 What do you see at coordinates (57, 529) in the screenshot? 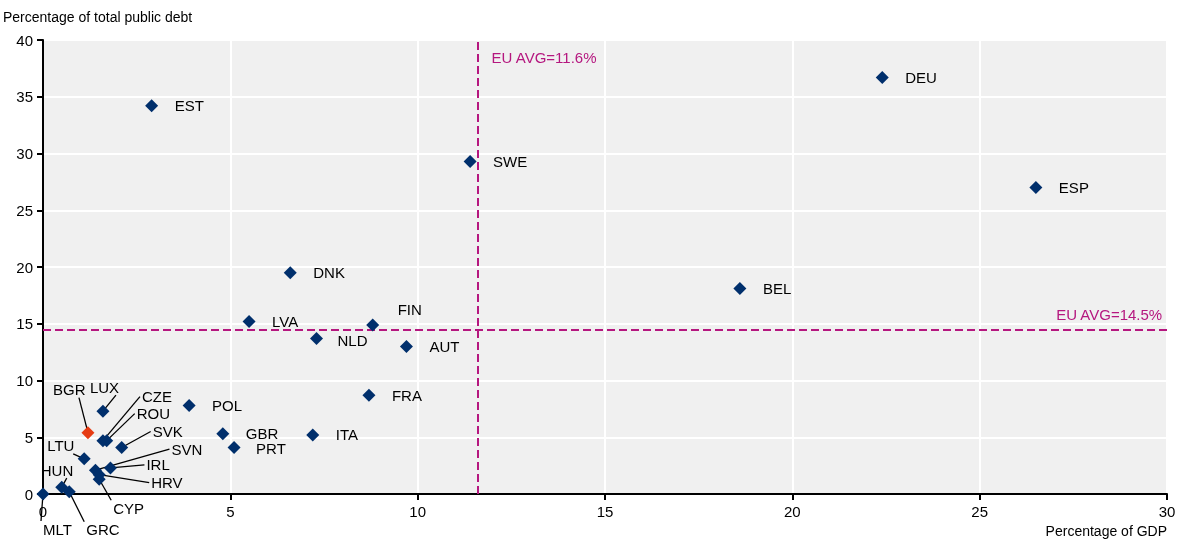
I see `annotation: MLT` at bounding box center [57, 529].